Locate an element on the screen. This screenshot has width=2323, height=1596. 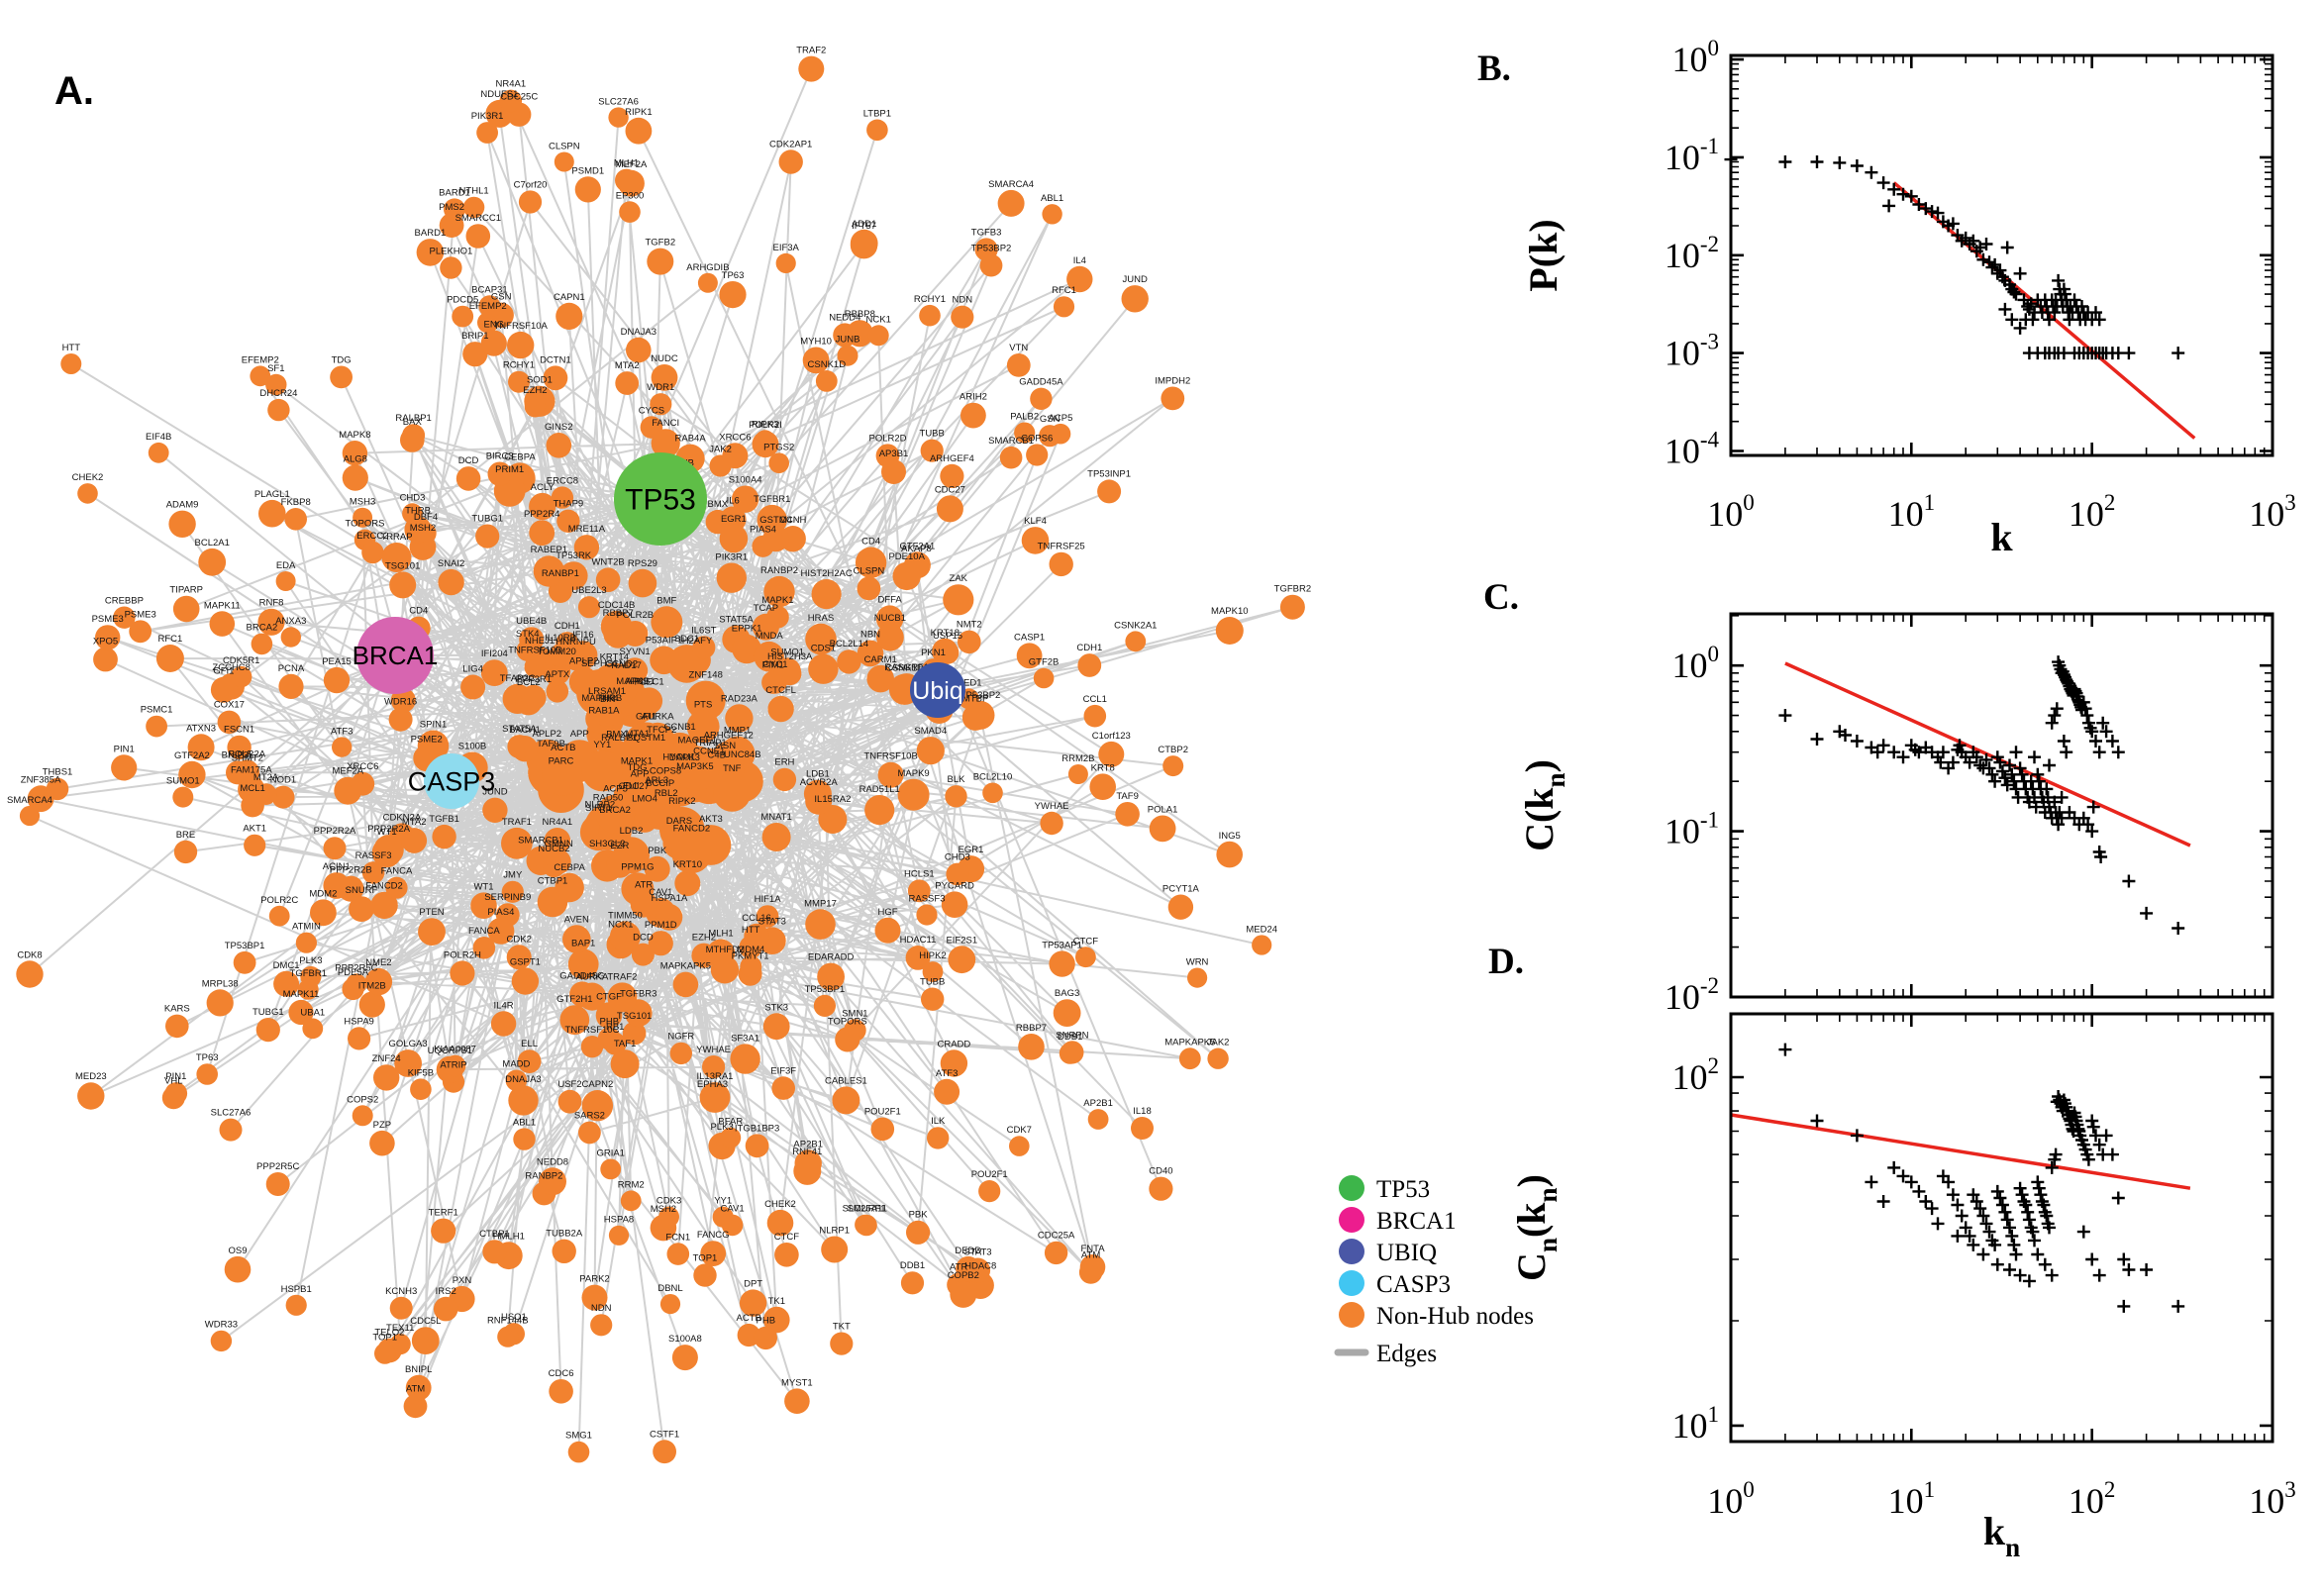
network-node-label: RANBP1 is located at coordinates (560, 573).